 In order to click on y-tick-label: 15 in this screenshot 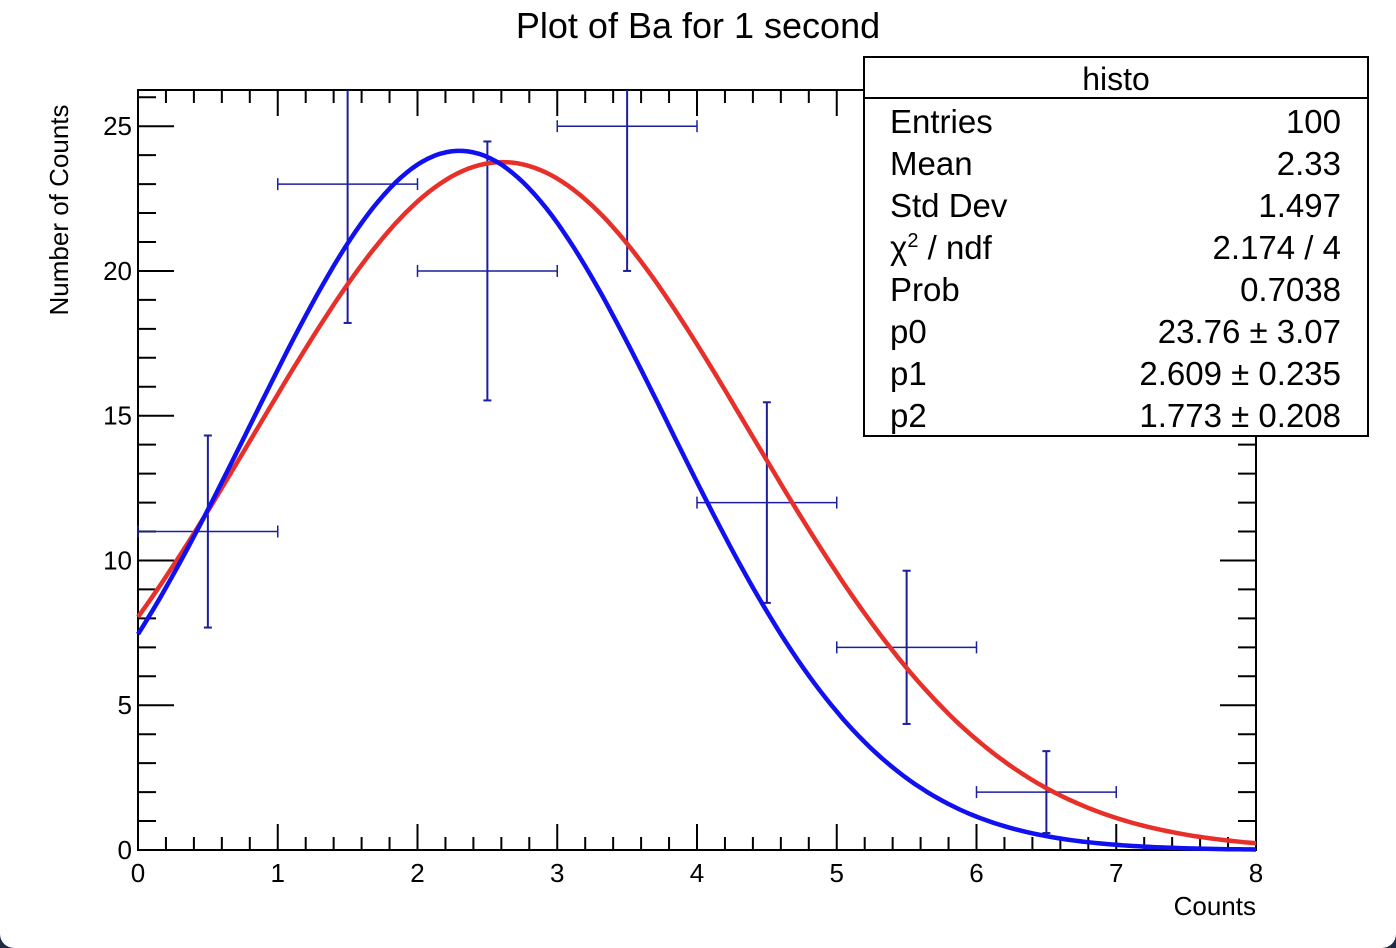, I will do `click(117, 416)`.